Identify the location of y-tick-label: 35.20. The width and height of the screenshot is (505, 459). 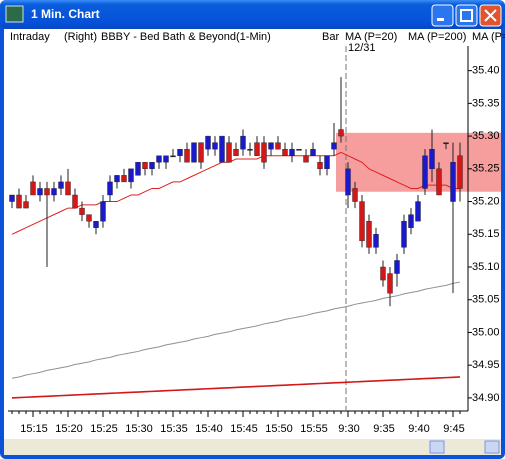
(486, 201).